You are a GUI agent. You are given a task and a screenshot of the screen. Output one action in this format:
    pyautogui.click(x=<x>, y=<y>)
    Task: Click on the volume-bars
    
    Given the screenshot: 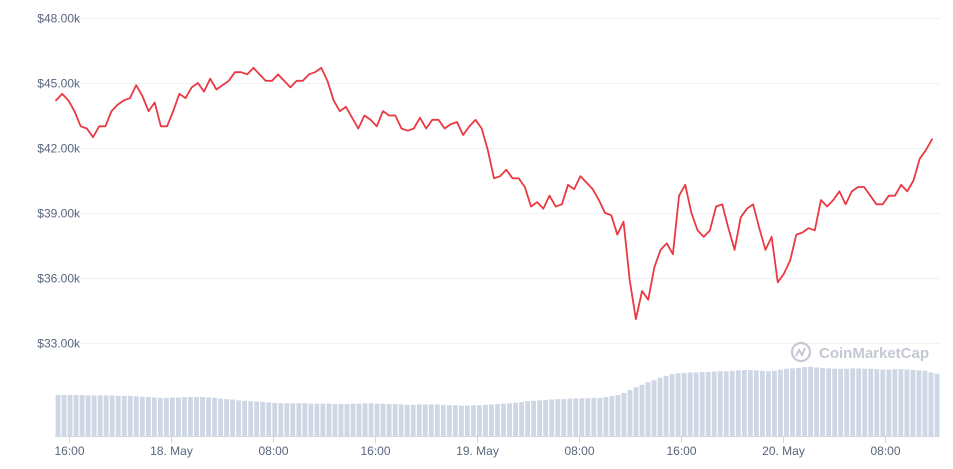 What is the action you would take?
    pyautogui.click(x=497, y=401)
    